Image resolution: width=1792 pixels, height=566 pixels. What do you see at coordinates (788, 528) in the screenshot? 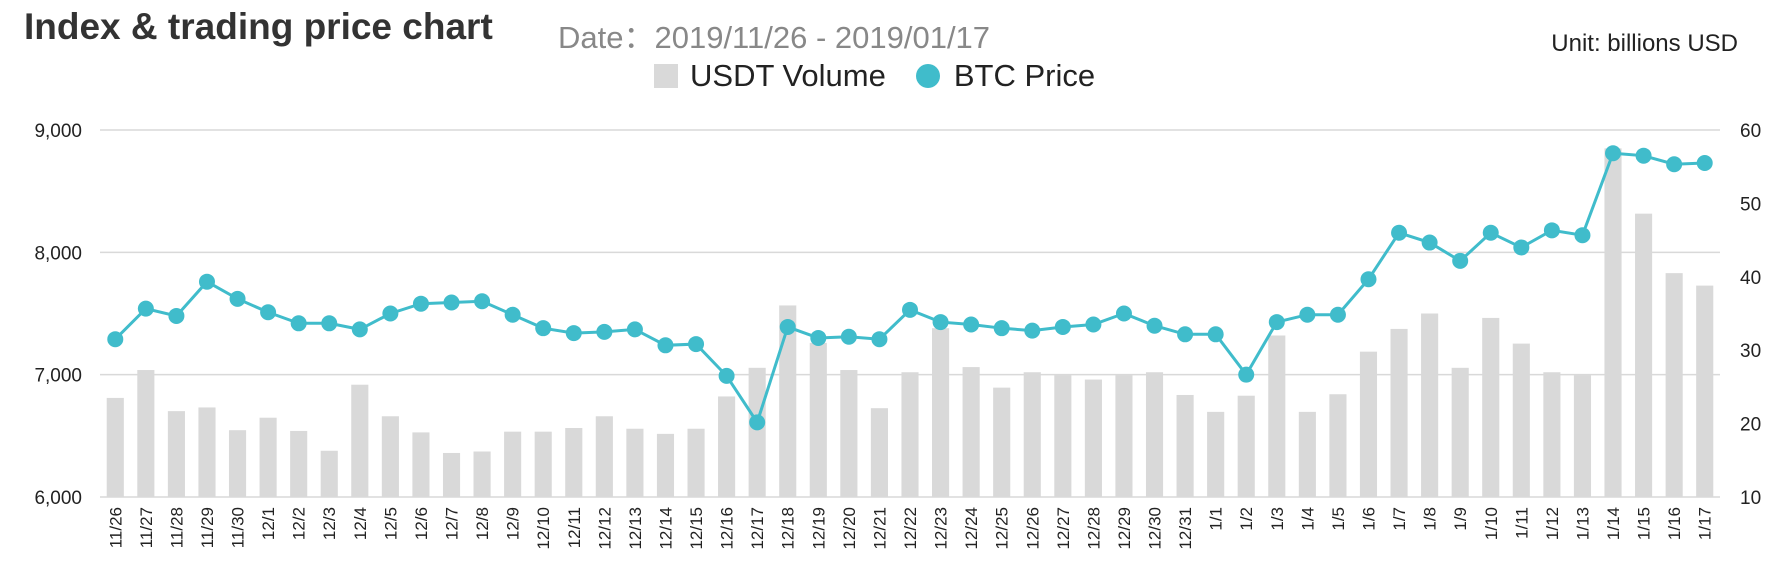
I see `x-tick-label: 12/18` at bounding box center [788, 528].